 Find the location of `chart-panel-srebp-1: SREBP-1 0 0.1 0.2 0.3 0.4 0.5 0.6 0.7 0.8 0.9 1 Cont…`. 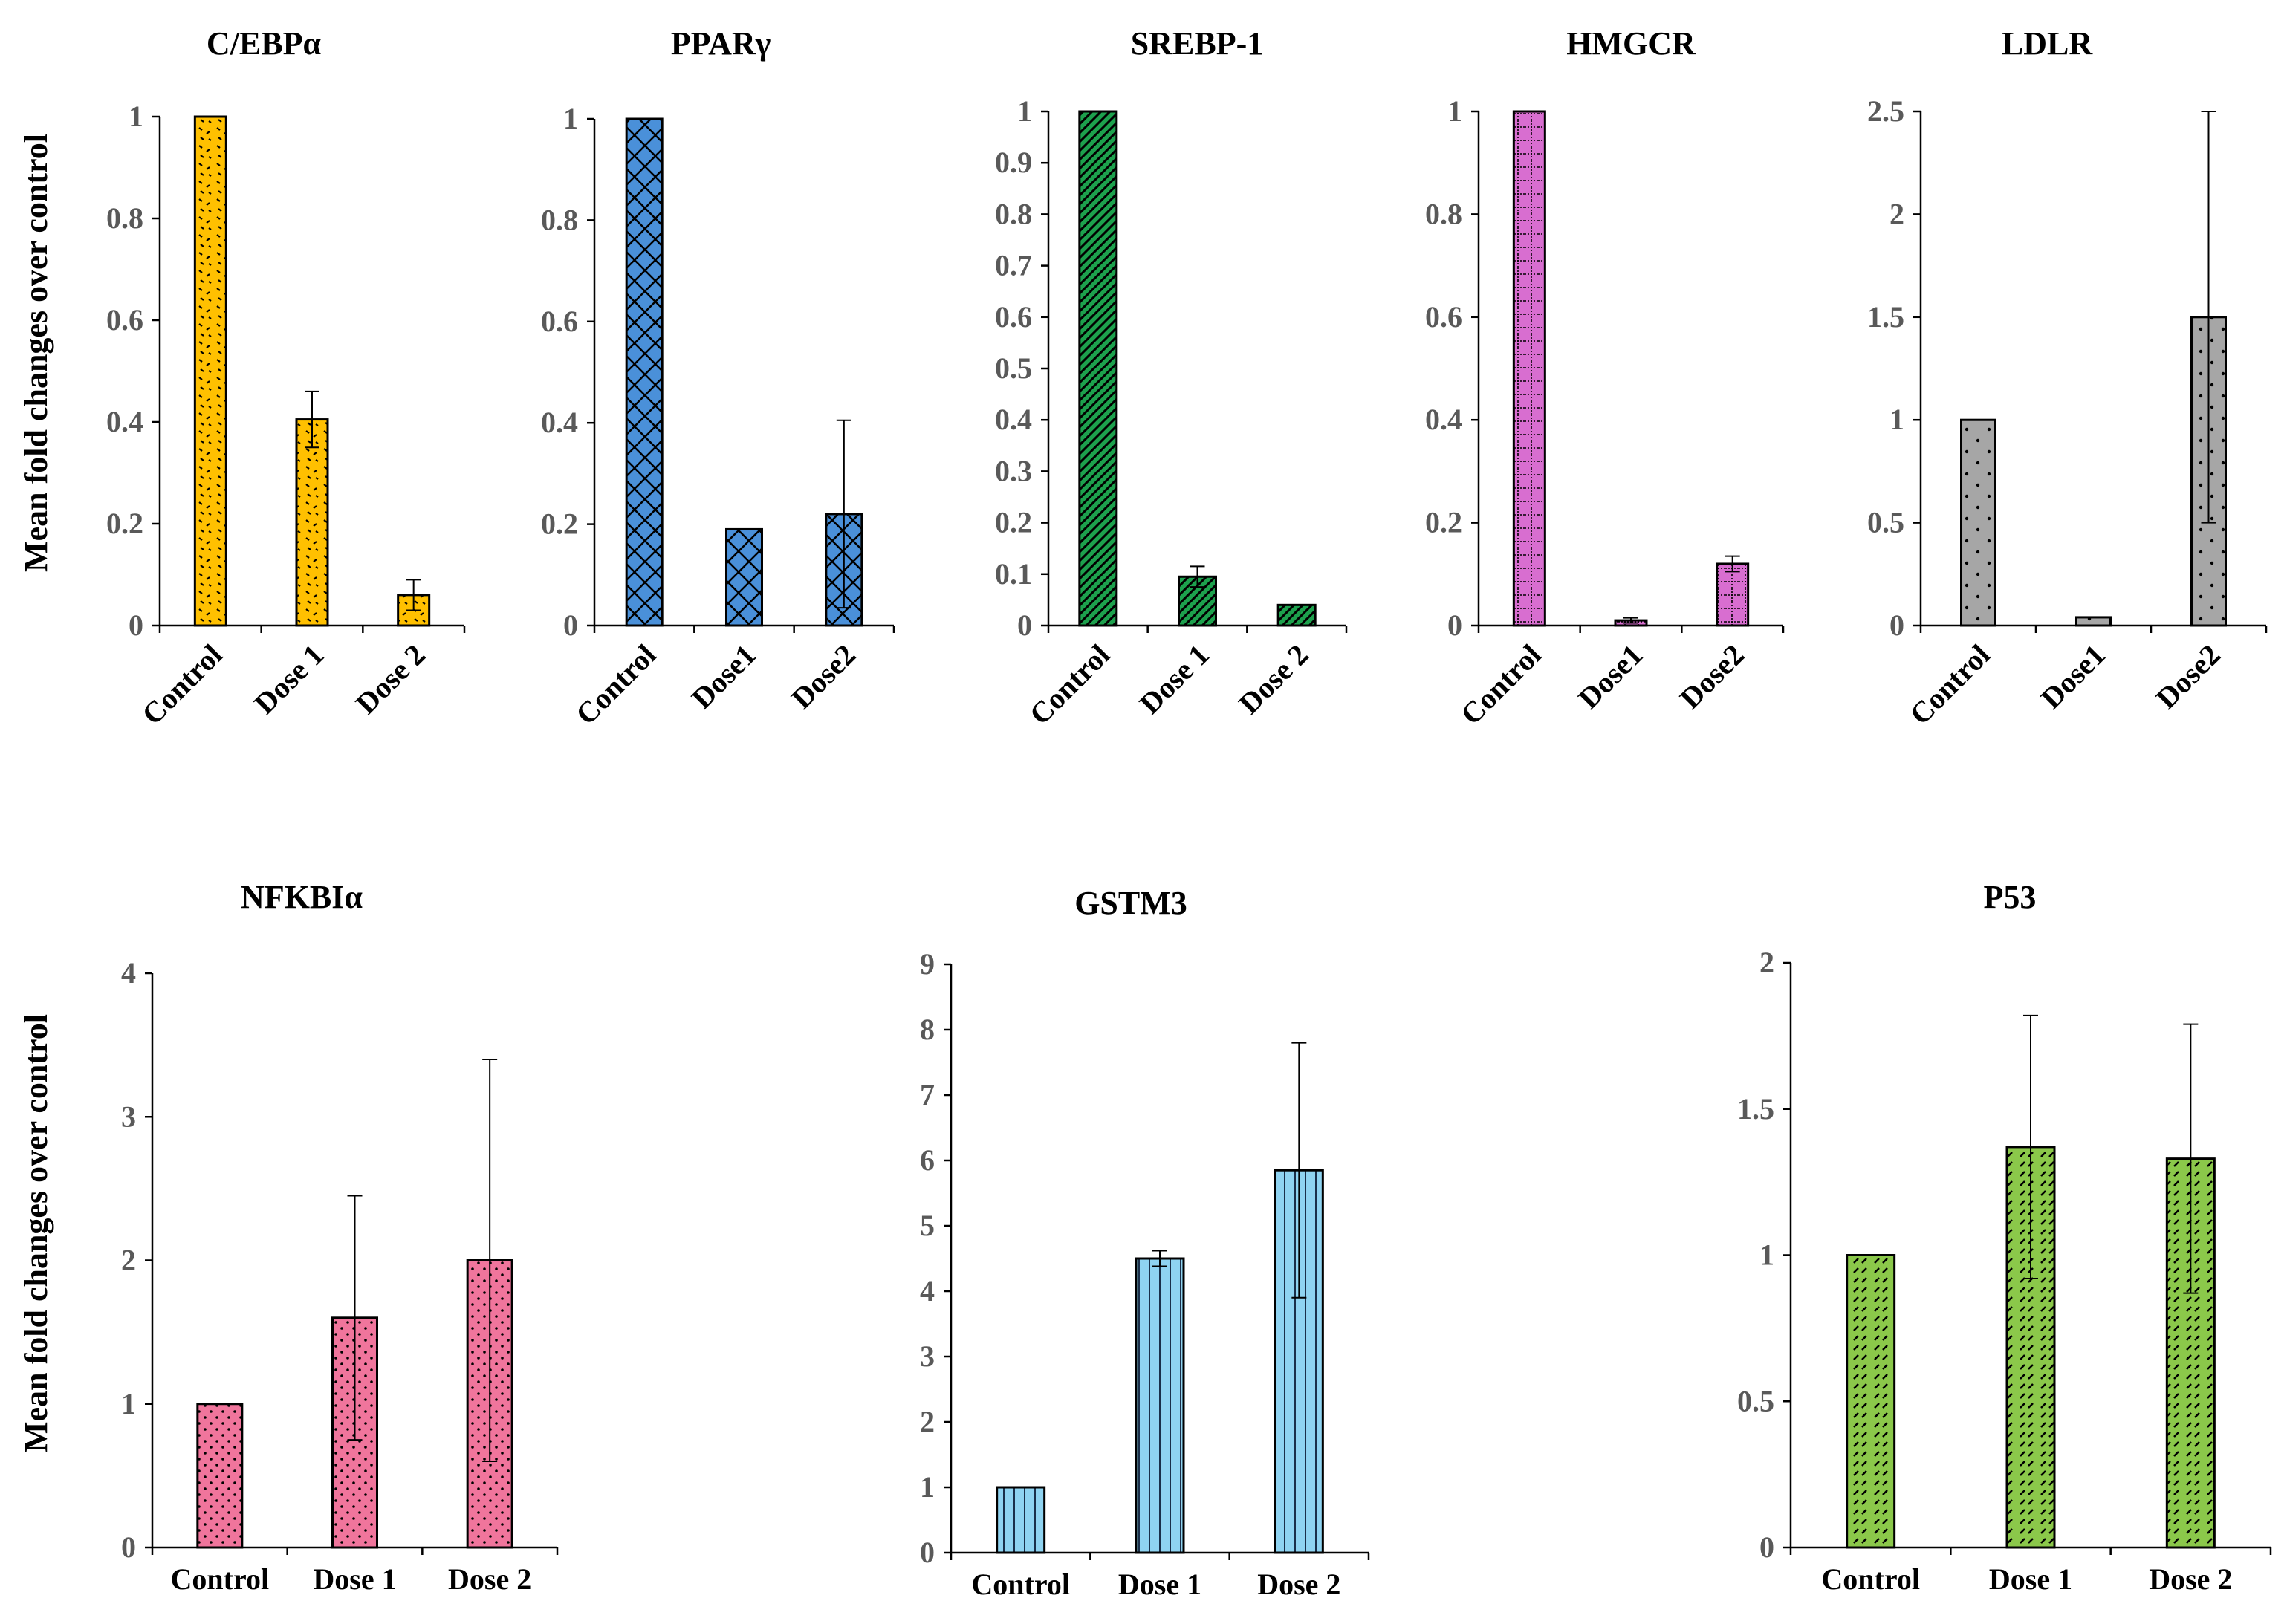

chart-panel-srebp-1: SREBP-1 0 0.1 0.2 0.3 0.4 0.5 0.6 0.7 0.8 0.9 1 Cont… is located at coordinates (1170, 378).